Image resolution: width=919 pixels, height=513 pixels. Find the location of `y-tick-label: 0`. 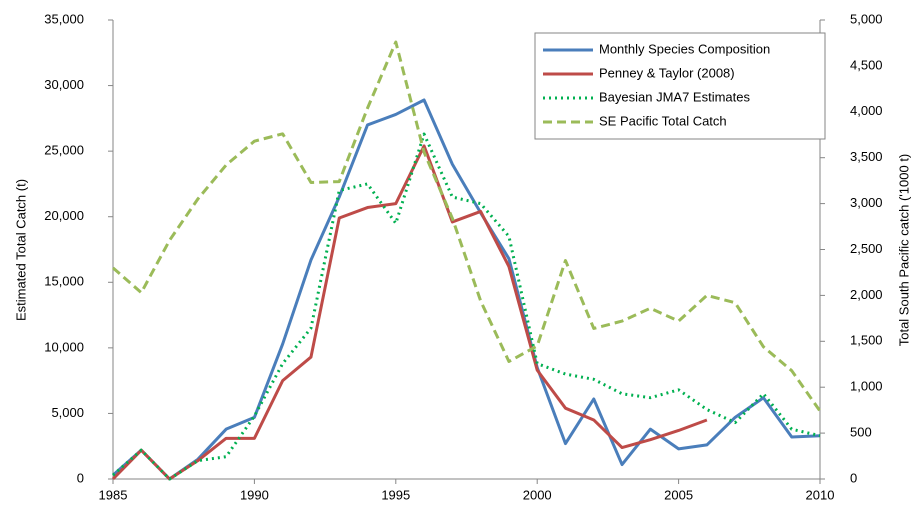

y-tick-label: 0 is located at coordinates (80, 477).